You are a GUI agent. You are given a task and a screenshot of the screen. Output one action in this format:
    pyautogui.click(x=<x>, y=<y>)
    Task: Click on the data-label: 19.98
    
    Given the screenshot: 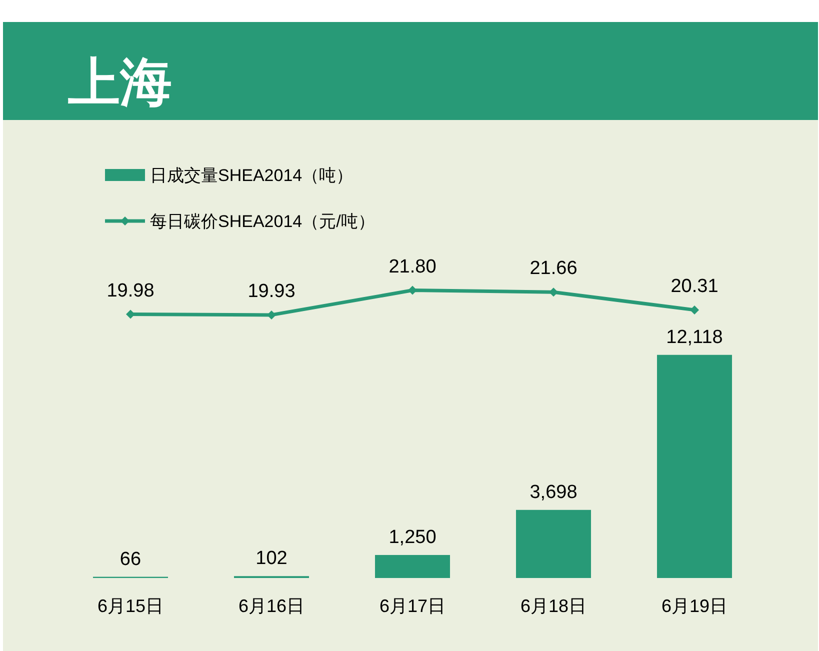 What is the action you would take?
    pyautogui.click(x=130, y=291)
    